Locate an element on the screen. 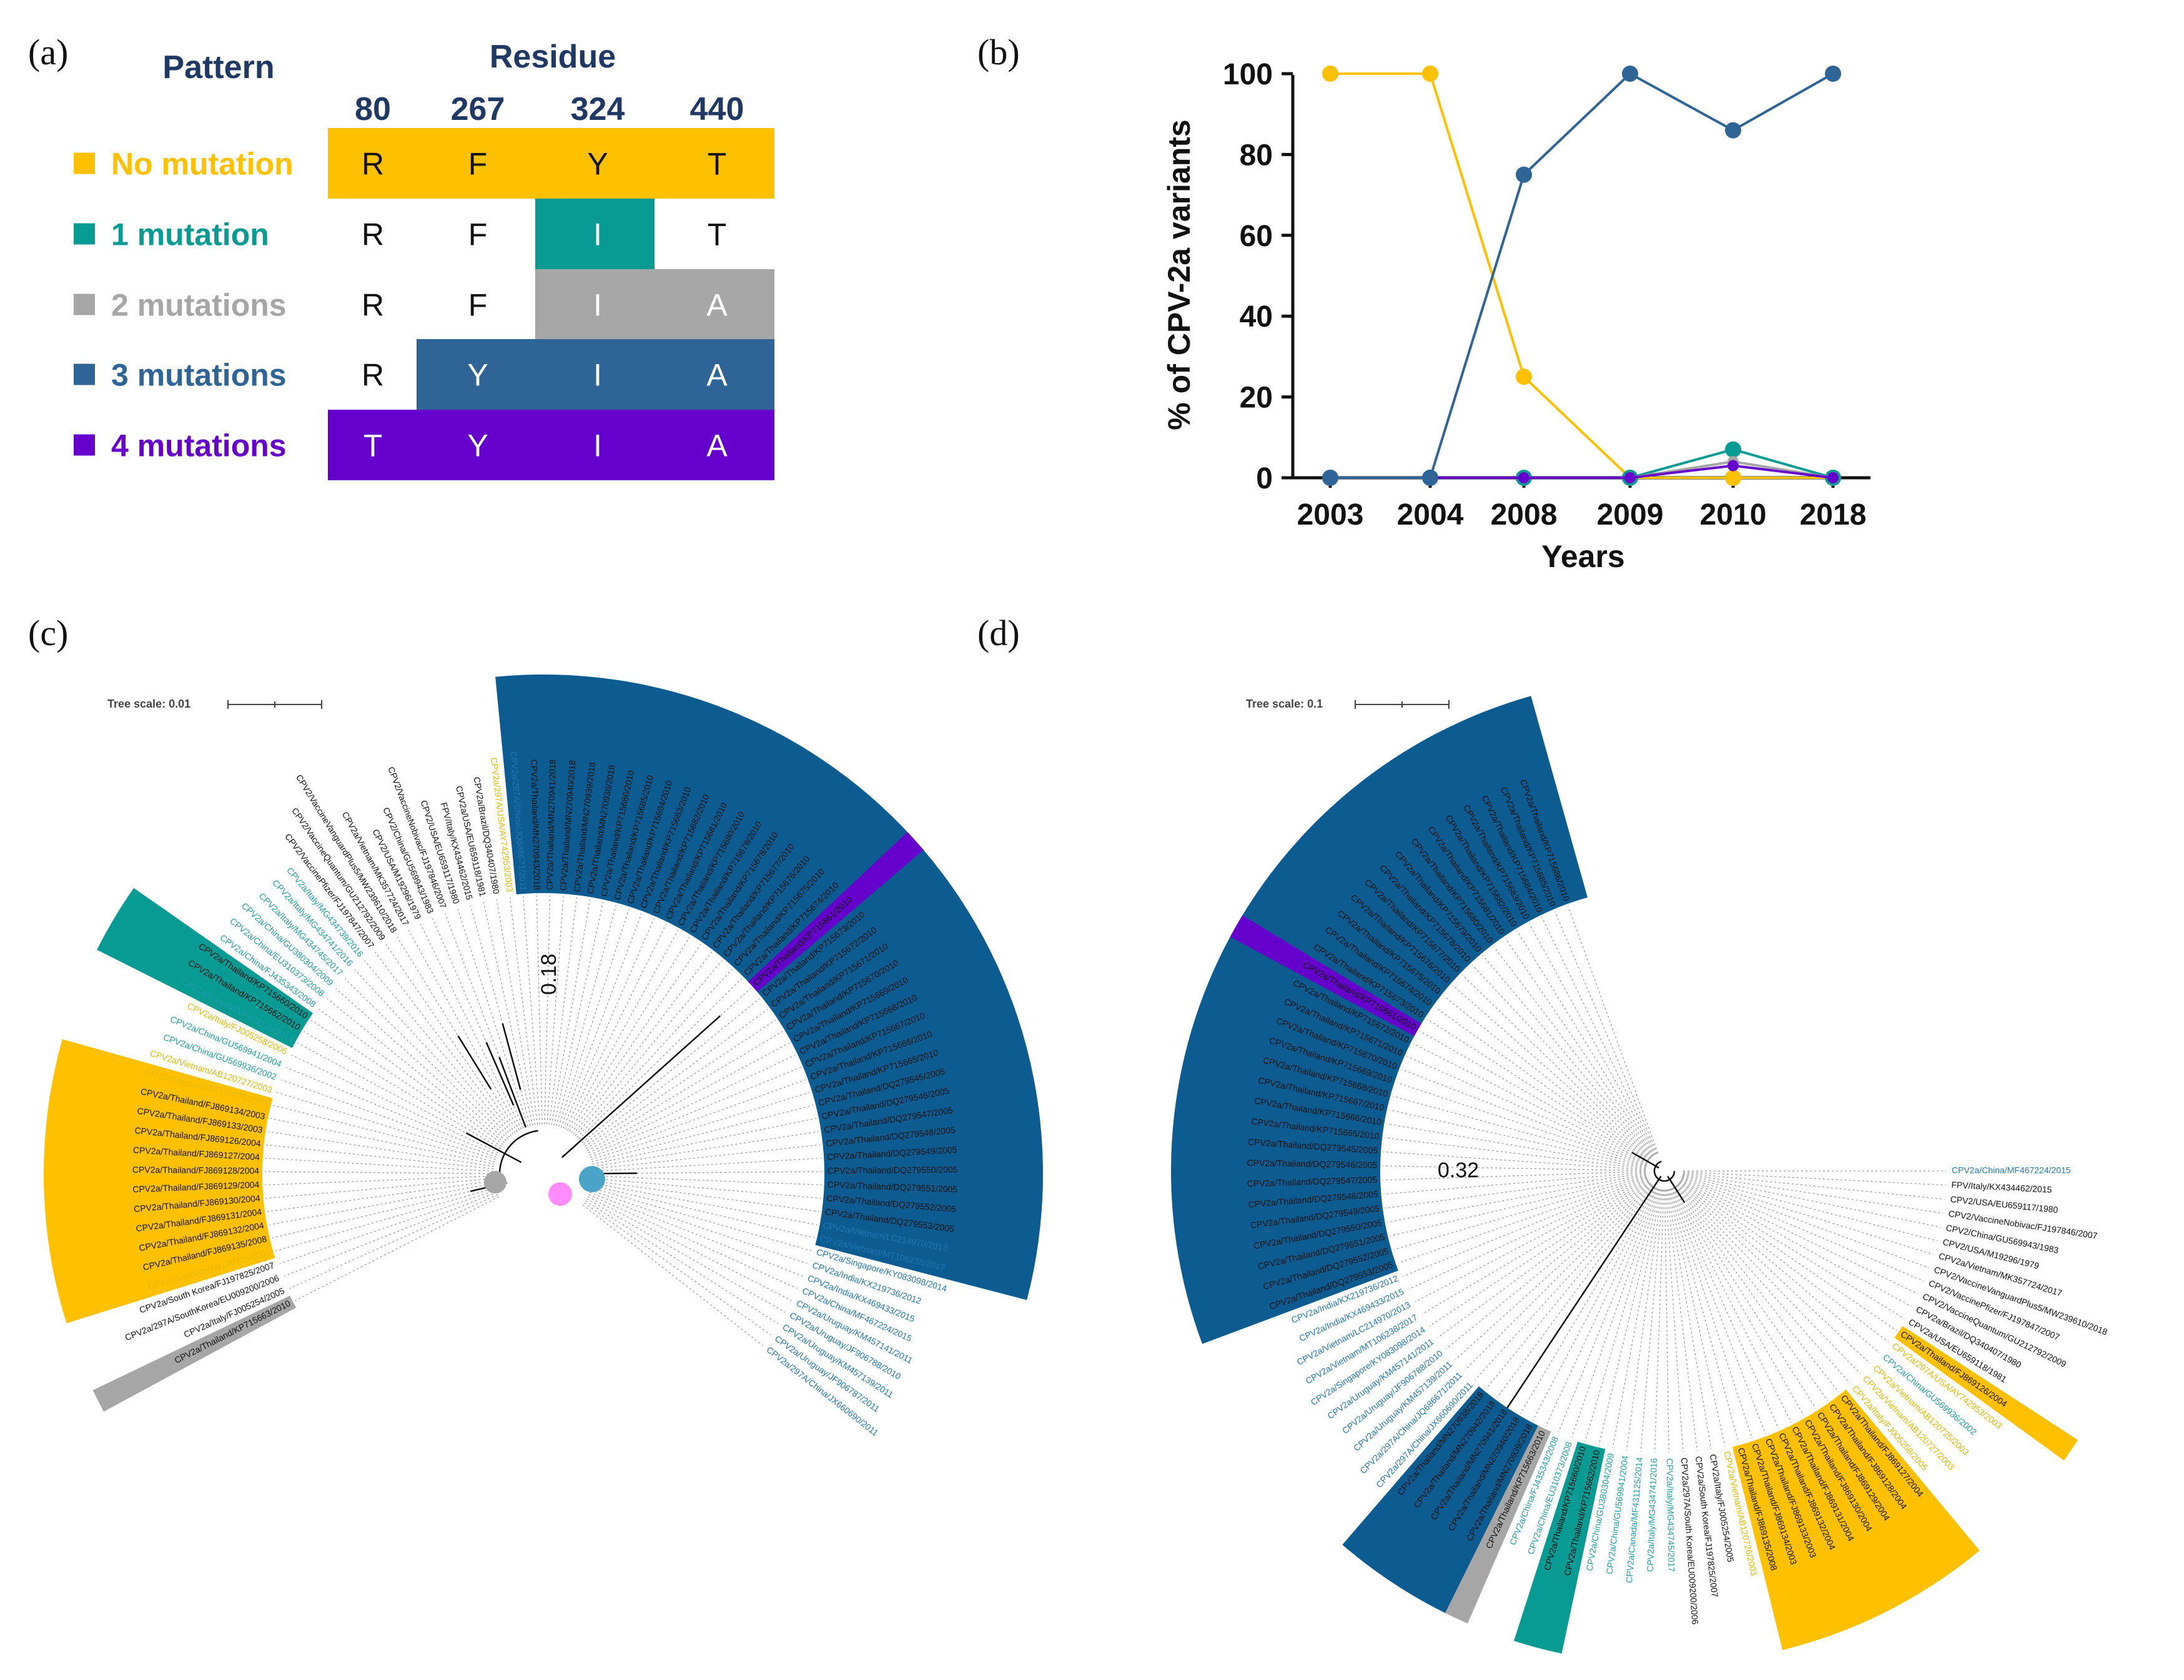 Image resolution: width=2184 pixels, height=1680 pixels. tree-leaf-label: CPV2a/Italy/MG434741/2016 is located at coordinates (1652, 1515).